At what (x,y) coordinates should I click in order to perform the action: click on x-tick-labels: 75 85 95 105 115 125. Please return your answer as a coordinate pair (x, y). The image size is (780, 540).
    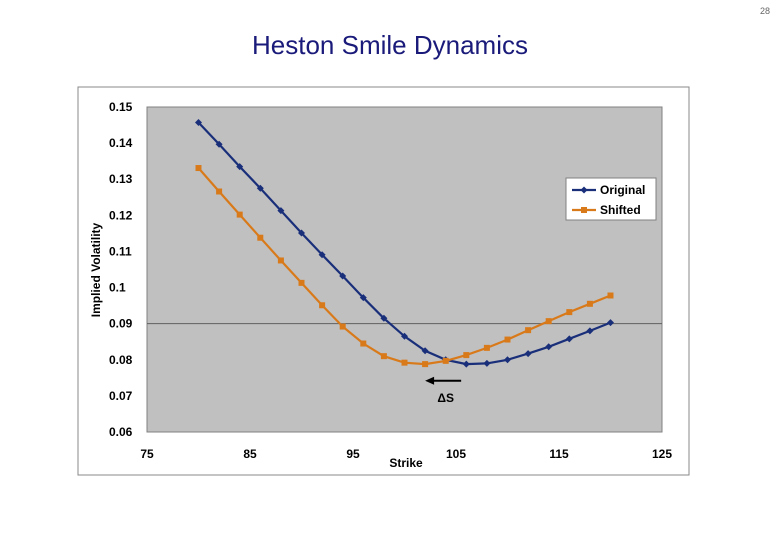
    Looking at the image, I should click on (406, 454).